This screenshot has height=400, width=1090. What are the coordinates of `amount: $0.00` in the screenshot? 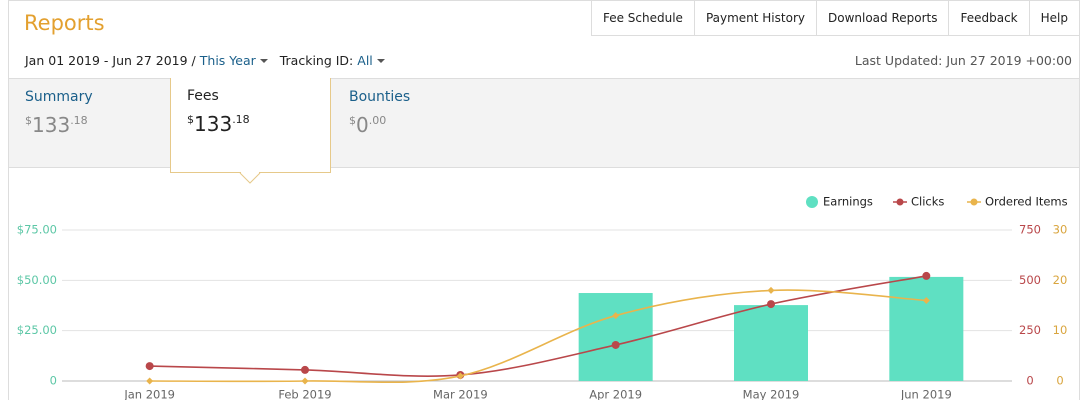 It's located at (379, 125).